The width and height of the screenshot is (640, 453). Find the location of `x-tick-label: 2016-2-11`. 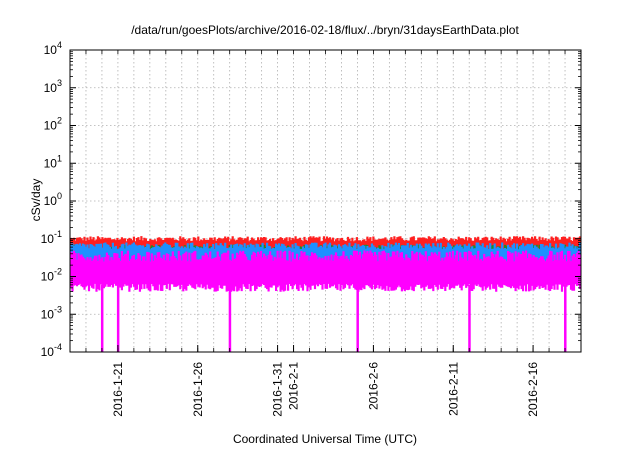

x-tick-label: 2016-2-11 is located at coordinates (453, 389).